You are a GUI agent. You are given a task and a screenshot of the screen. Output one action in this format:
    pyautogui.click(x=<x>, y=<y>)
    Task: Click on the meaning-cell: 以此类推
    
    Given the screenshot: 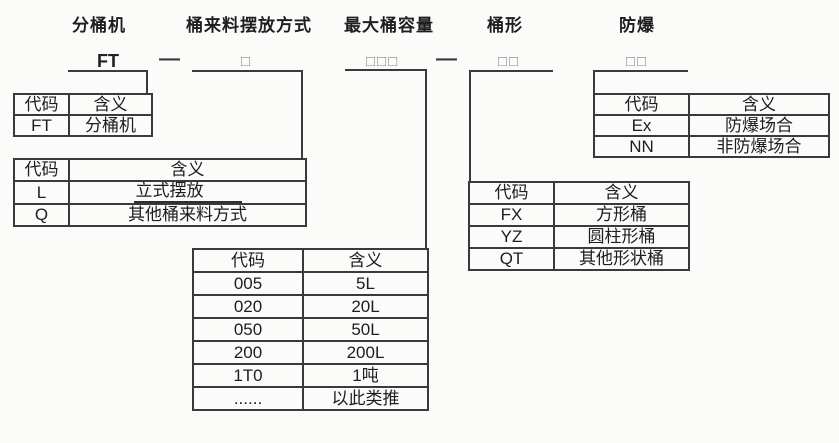 What is the action you would take?
    pyautogui.click(x=365, y=398)
    